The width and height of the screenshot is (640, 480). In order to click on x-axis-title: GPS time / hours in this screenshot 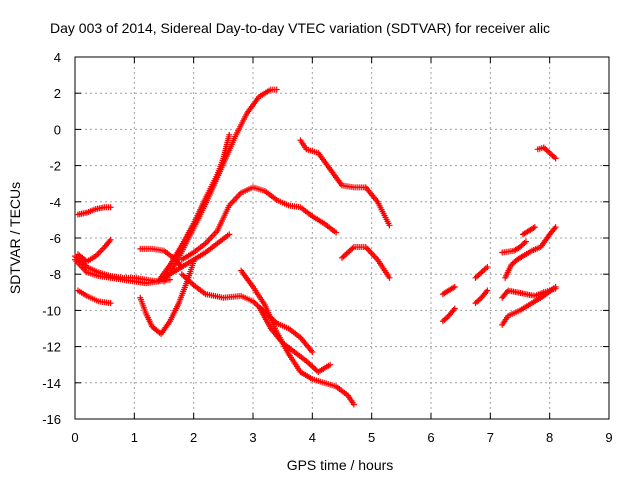, I will do `click(340, 465)`.